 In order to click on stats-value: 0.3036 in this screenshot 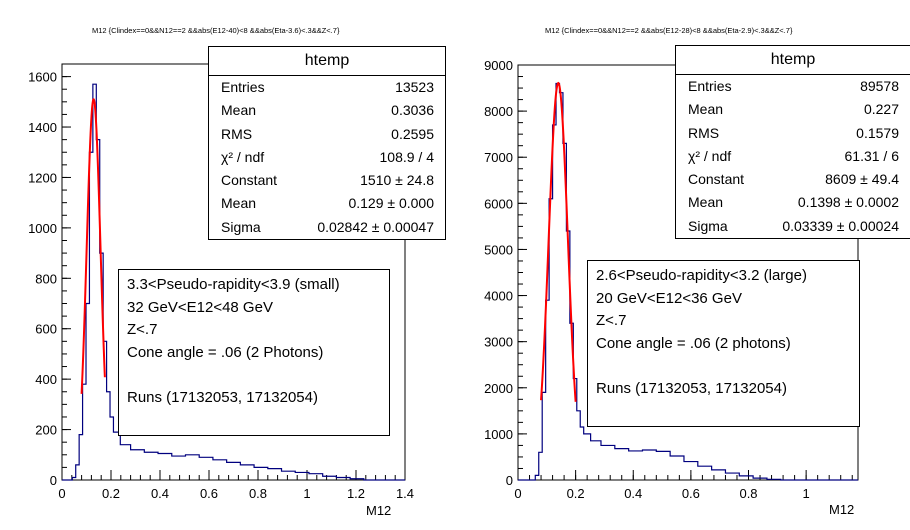, I will do `click(412, 110)`.